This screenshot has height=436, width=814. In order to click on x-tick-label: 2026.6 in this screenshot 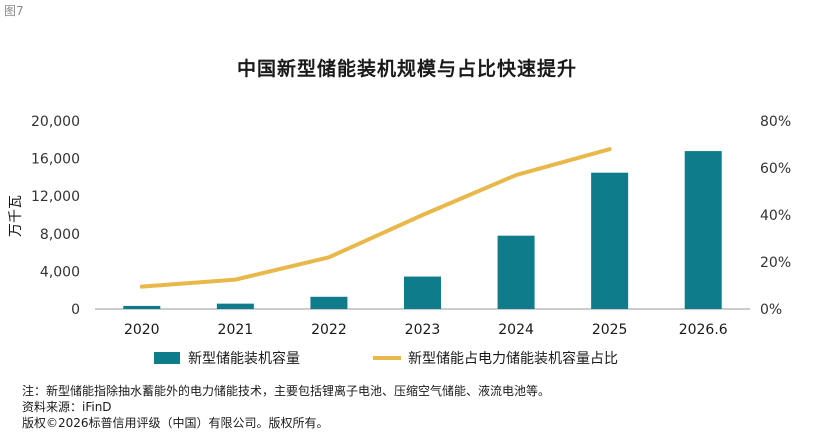, I will do `click(703, 330)`.